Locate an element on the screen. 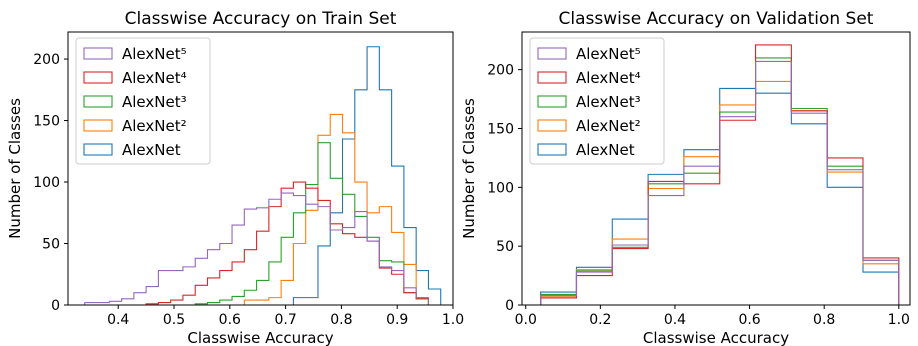  x-tick-label: 0.5 is located at coordinates (174, 320).